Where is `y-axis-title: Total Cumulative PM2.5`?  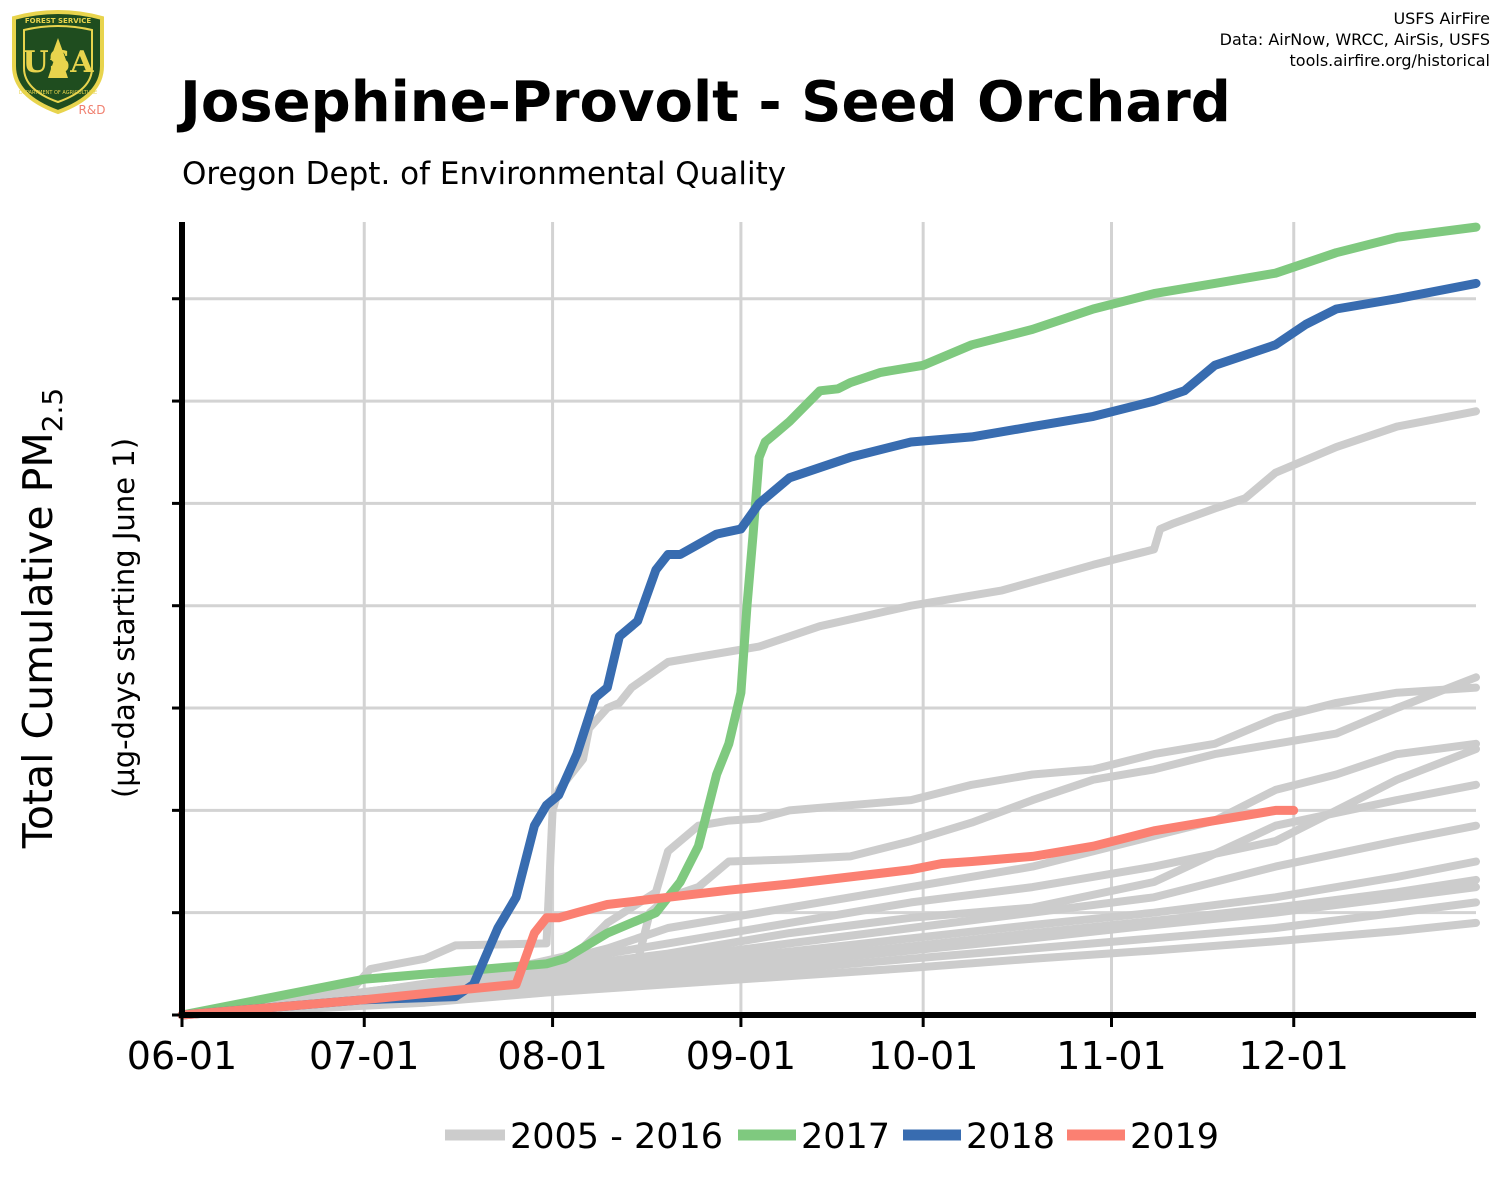 y-axis-title: Total Cumulative PM2.5 is located at coordinates (41, 618).